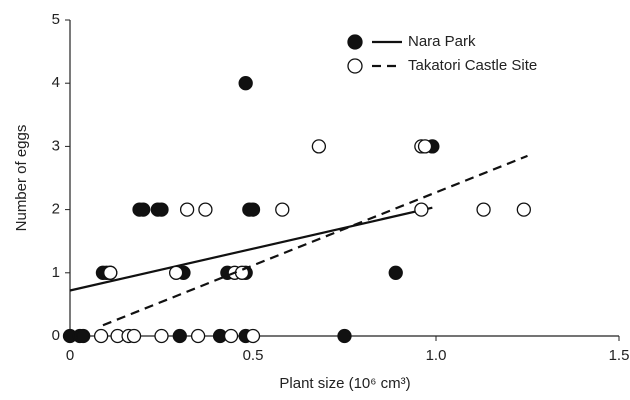  I want to click on y-axis-label: Number of eggs, so click(21, 178).